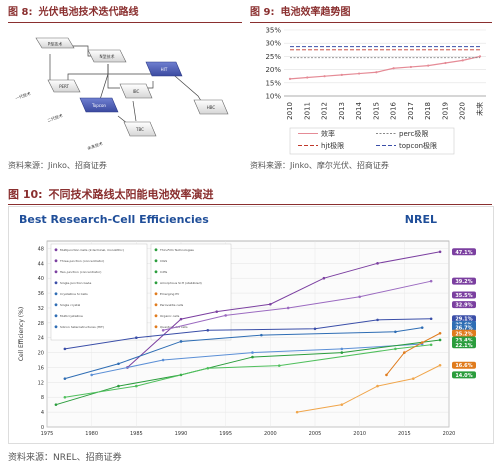 The height and width of the screenshot is (467, 500). What do you see at coordinates (394, 110) in the screenshot?
I see `fig9-xtick-label: 2016` at bounding box center [394, 110].